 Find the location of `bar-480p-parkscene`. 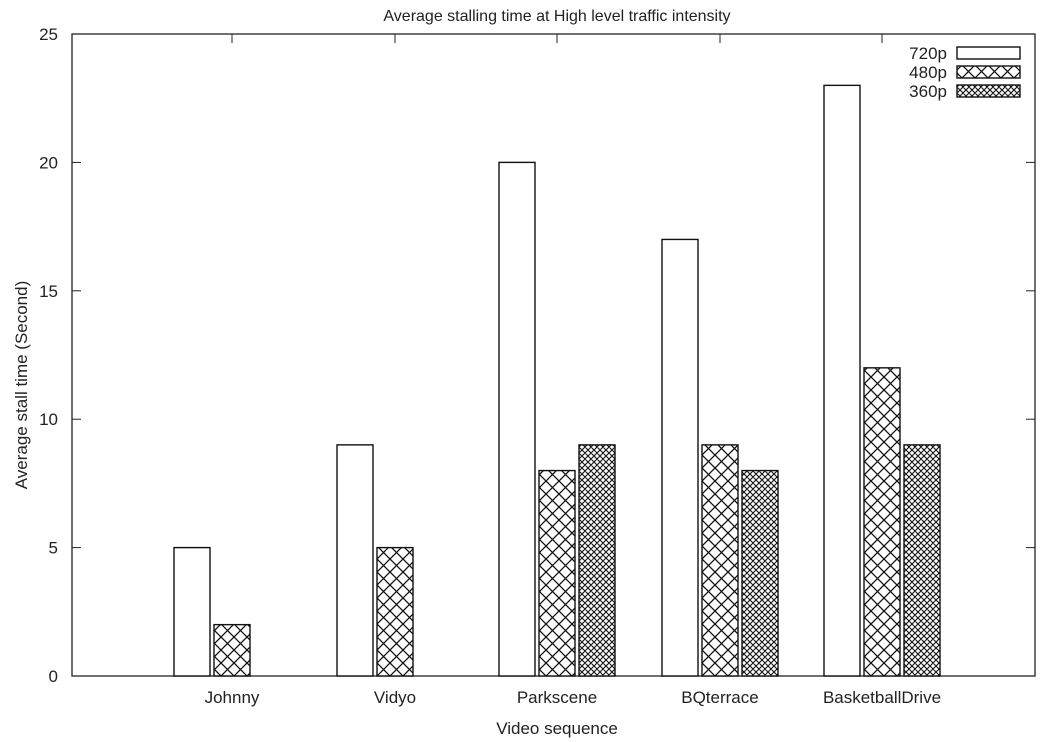

bar-480p-parkscene is located at coordinates (557, 573).